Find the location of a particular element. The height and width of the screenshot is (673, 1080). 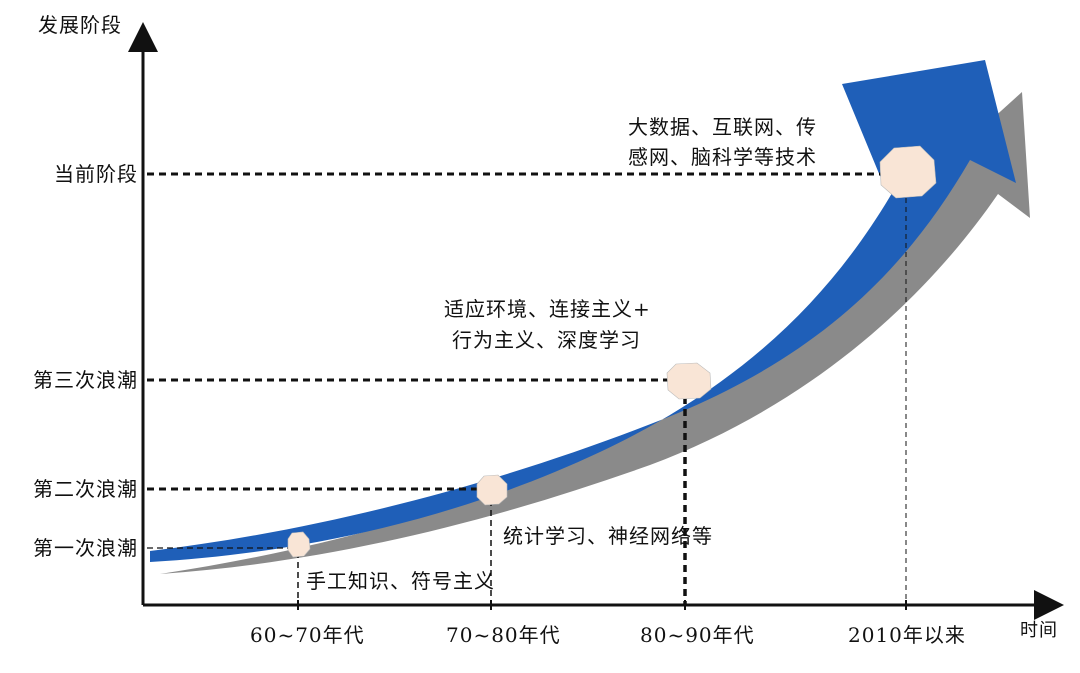

y-axis-title: 发展阶段 is located at coordinates (80, 25).